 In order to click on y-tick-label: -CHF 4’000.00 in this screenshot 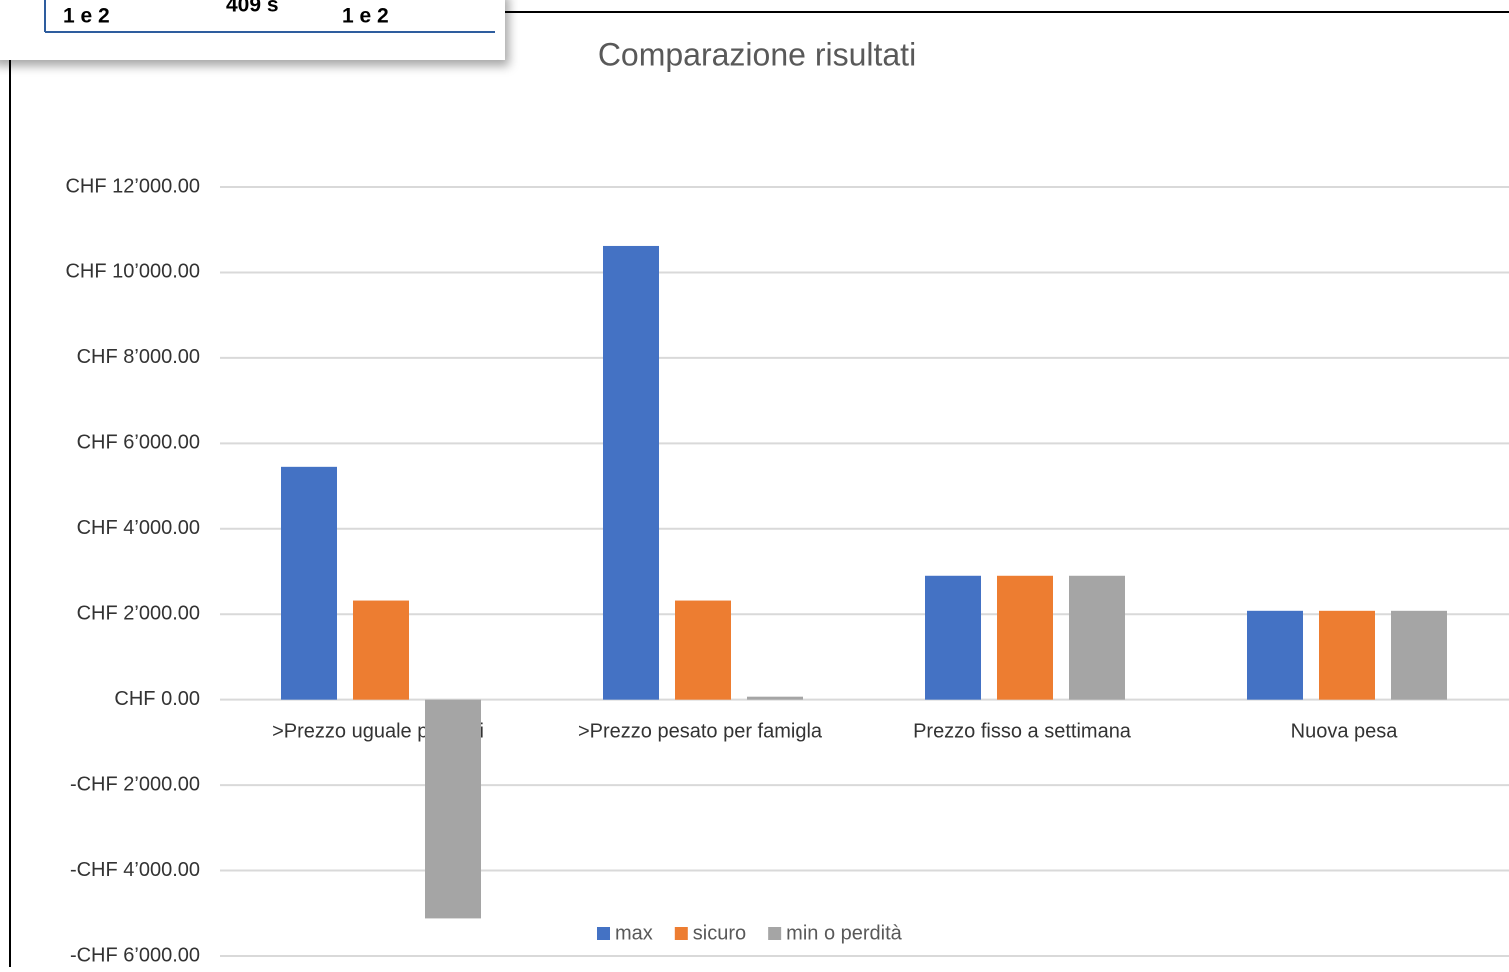, I will do `click(135, 870)`.